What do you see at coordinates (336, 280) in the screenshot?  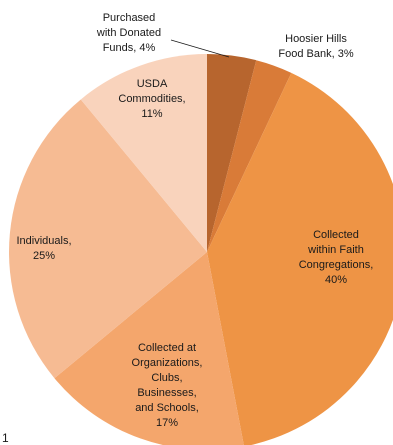 I see `pie-label-line: 40%` at bounding box center [336, 280].